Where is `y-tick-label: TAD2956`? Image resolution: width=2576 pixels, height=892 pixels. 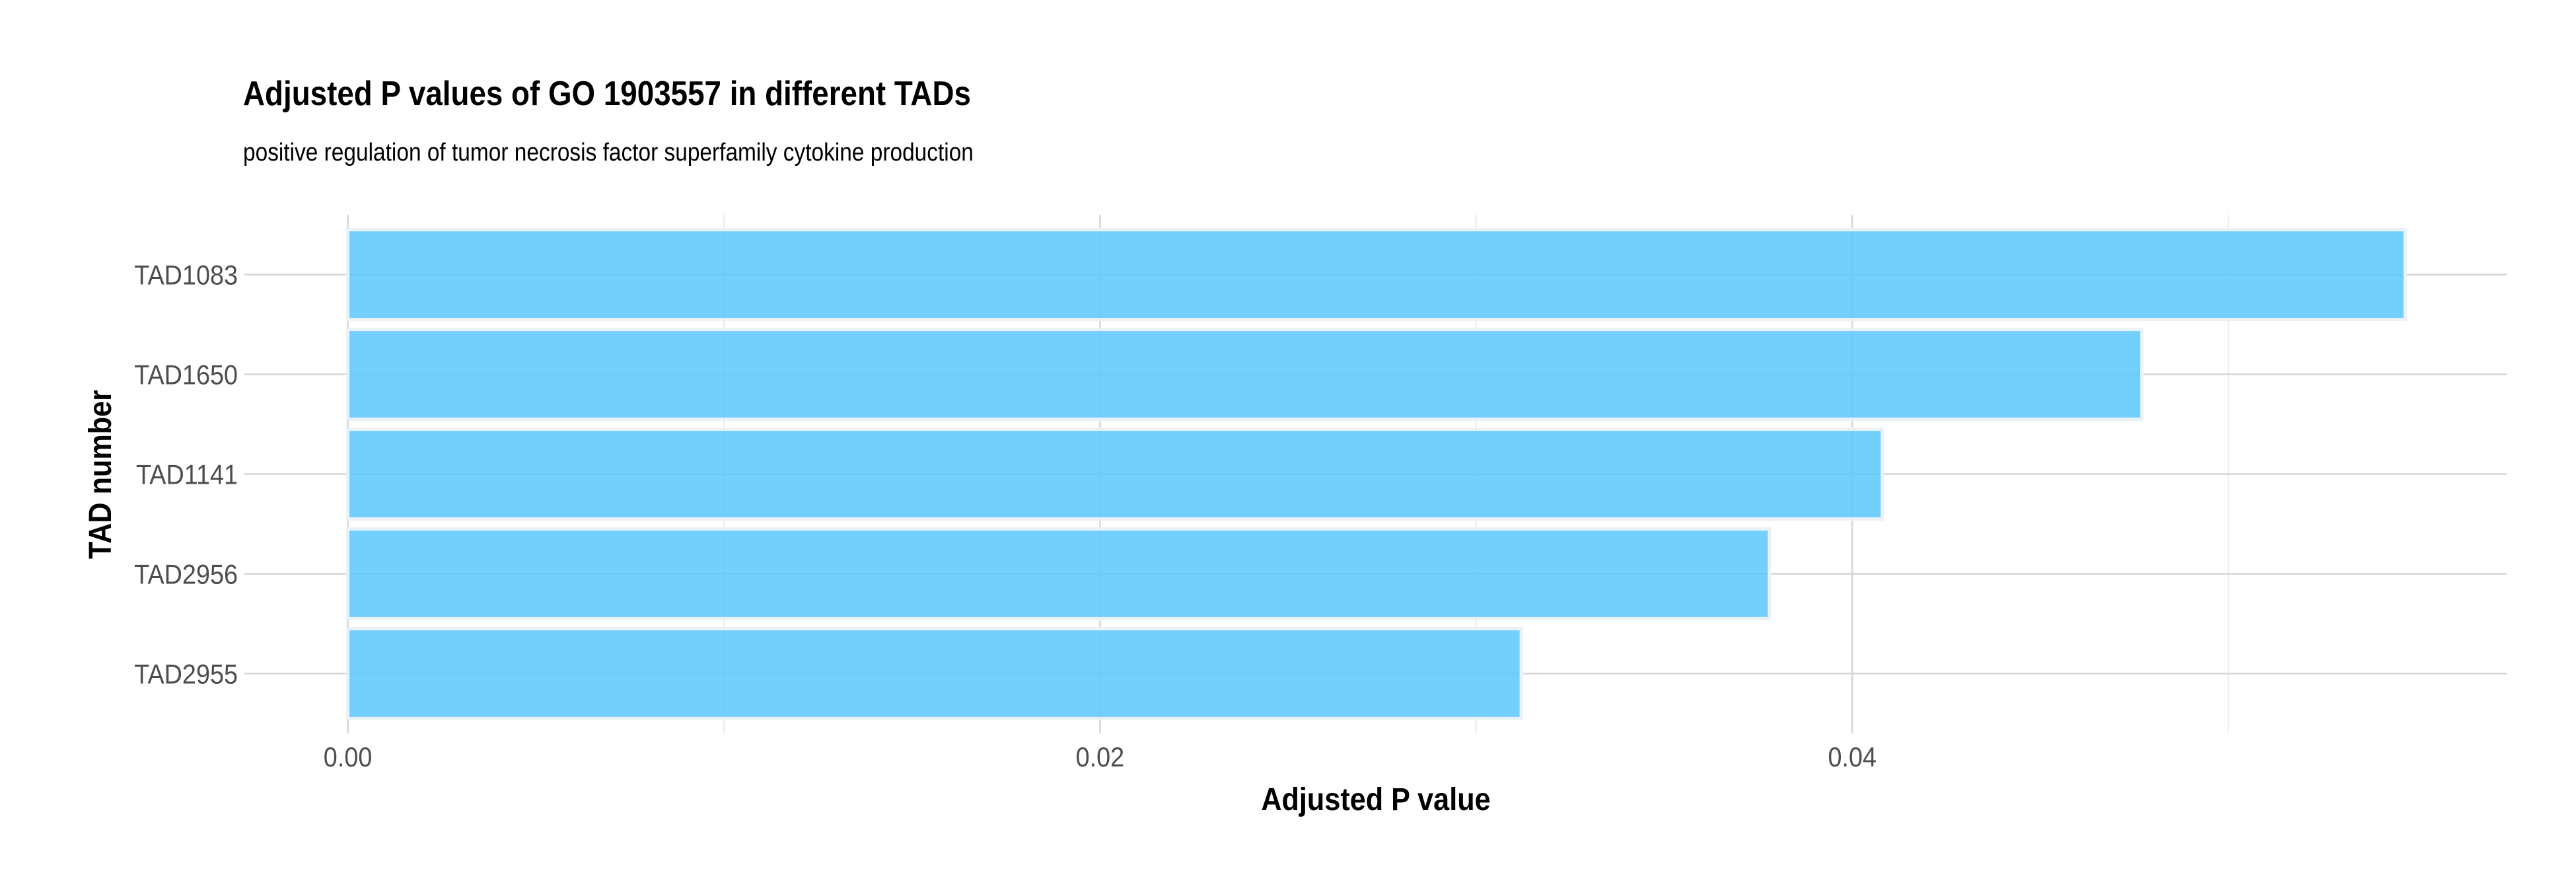 y-tick-label: TAD2956 is located at coordinates (186, 575).